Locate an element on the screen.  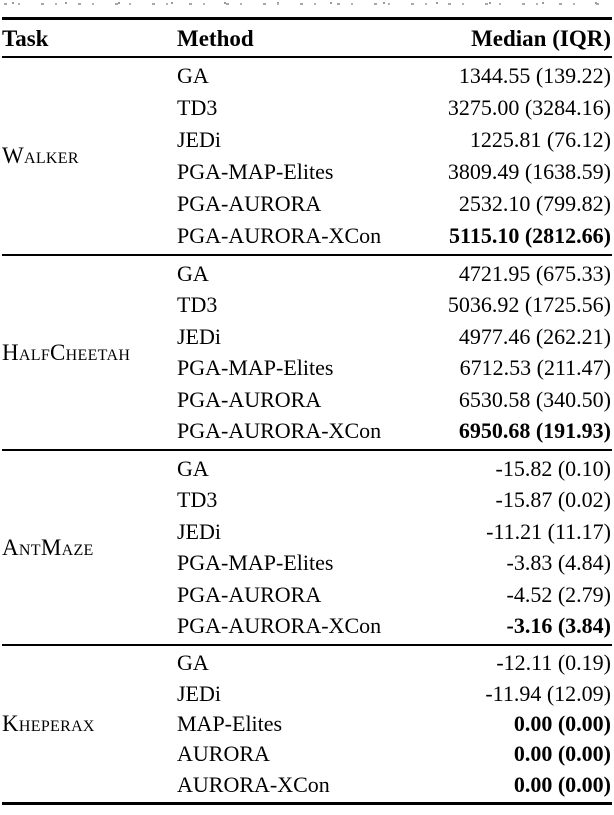
table-row: GA -15.82 (0.10) is located at coordinates (395, 469).